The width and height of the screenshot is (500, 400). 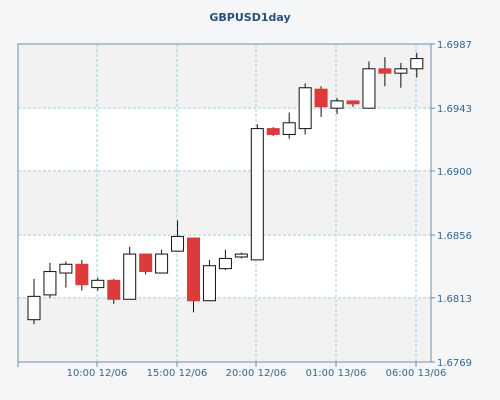 I want to click on y-tick-label: 1.6987, so click(x=454, y=45).